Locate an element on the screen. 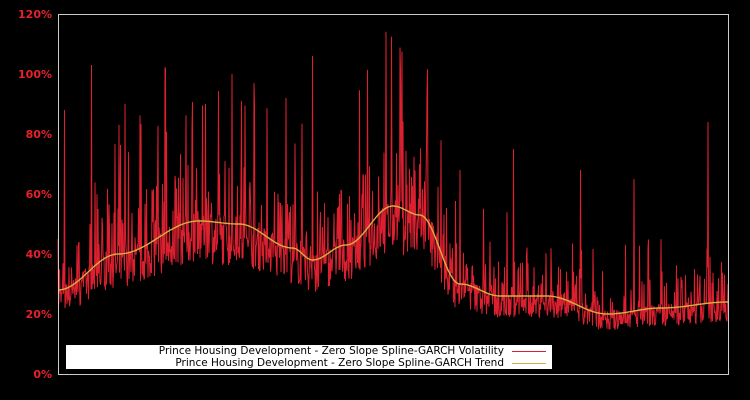  legend-swatch-volatility is located at coordinates (529, 351).